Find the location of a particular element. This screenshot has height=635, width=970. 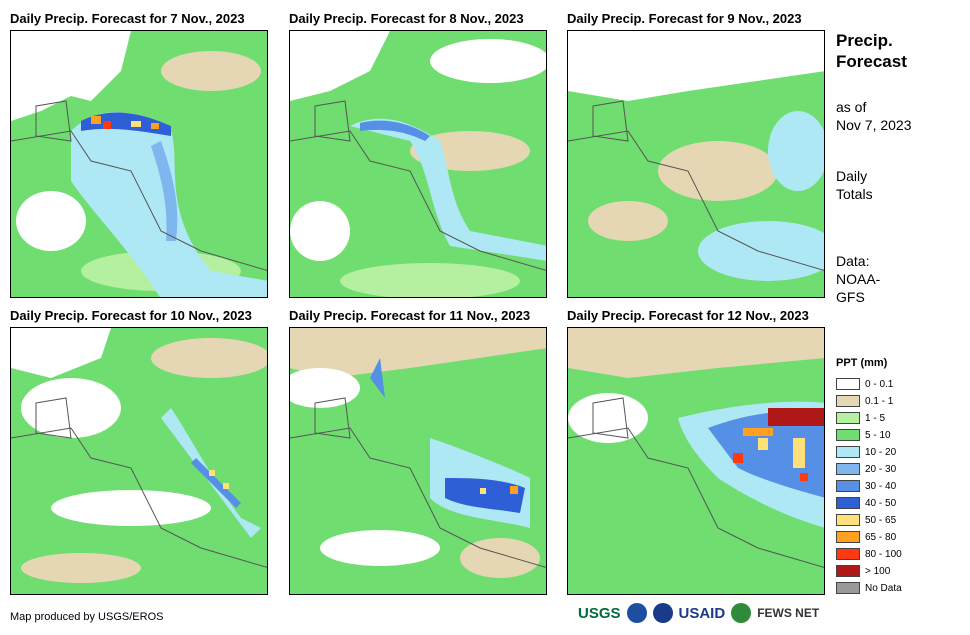

panel-title-2: Daily Precip. Forecast for 8 Nov., 2023 is located at coordinates (406, 18).